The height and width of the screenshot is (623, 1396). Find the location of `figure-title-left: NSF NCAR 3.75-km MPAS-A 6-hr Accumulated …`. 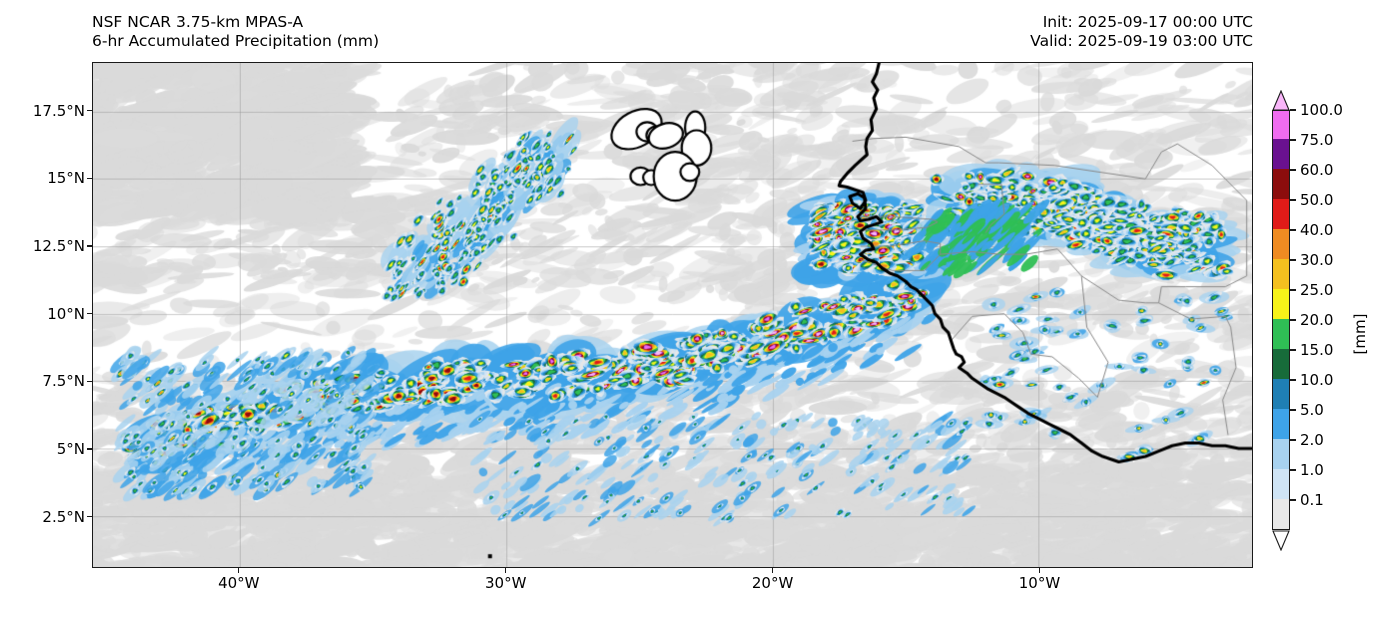

figure-title-left: NSF NCAR 3.75-km MPAS-A 6-hr Accumulated … is located at coordinates (235, 32).